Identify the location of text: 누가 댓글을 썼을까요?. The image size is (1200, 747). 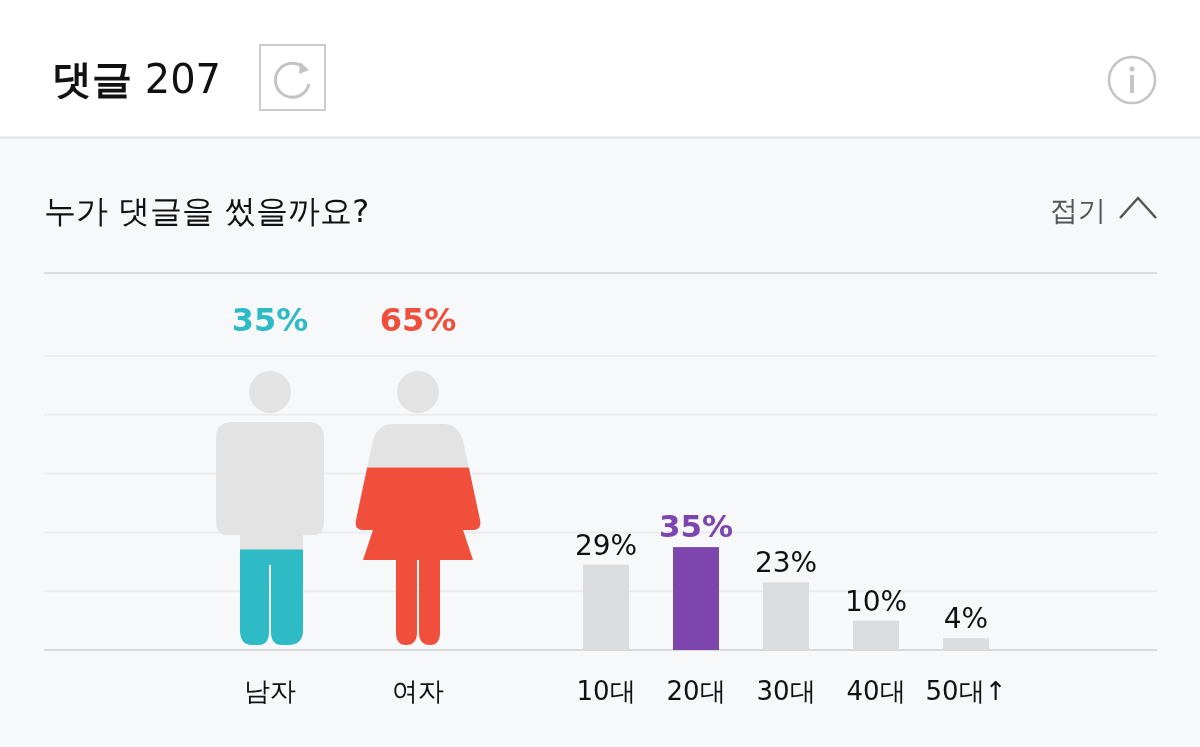
(207, 211).